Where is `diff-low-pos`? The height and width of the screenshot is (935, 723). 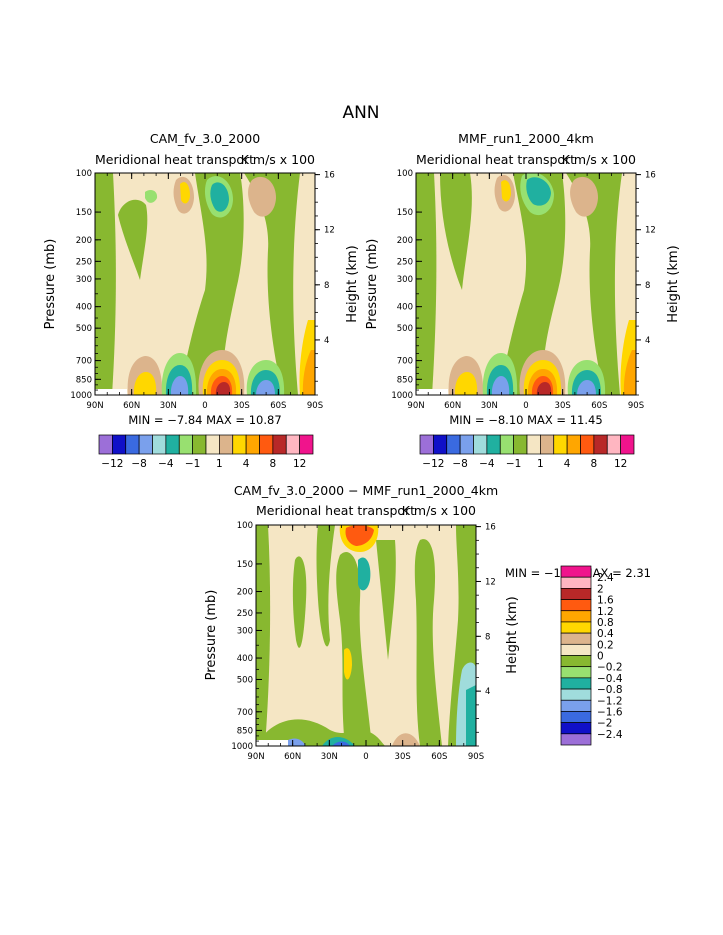 diff-low-pos is located at coordinates (406, 739).